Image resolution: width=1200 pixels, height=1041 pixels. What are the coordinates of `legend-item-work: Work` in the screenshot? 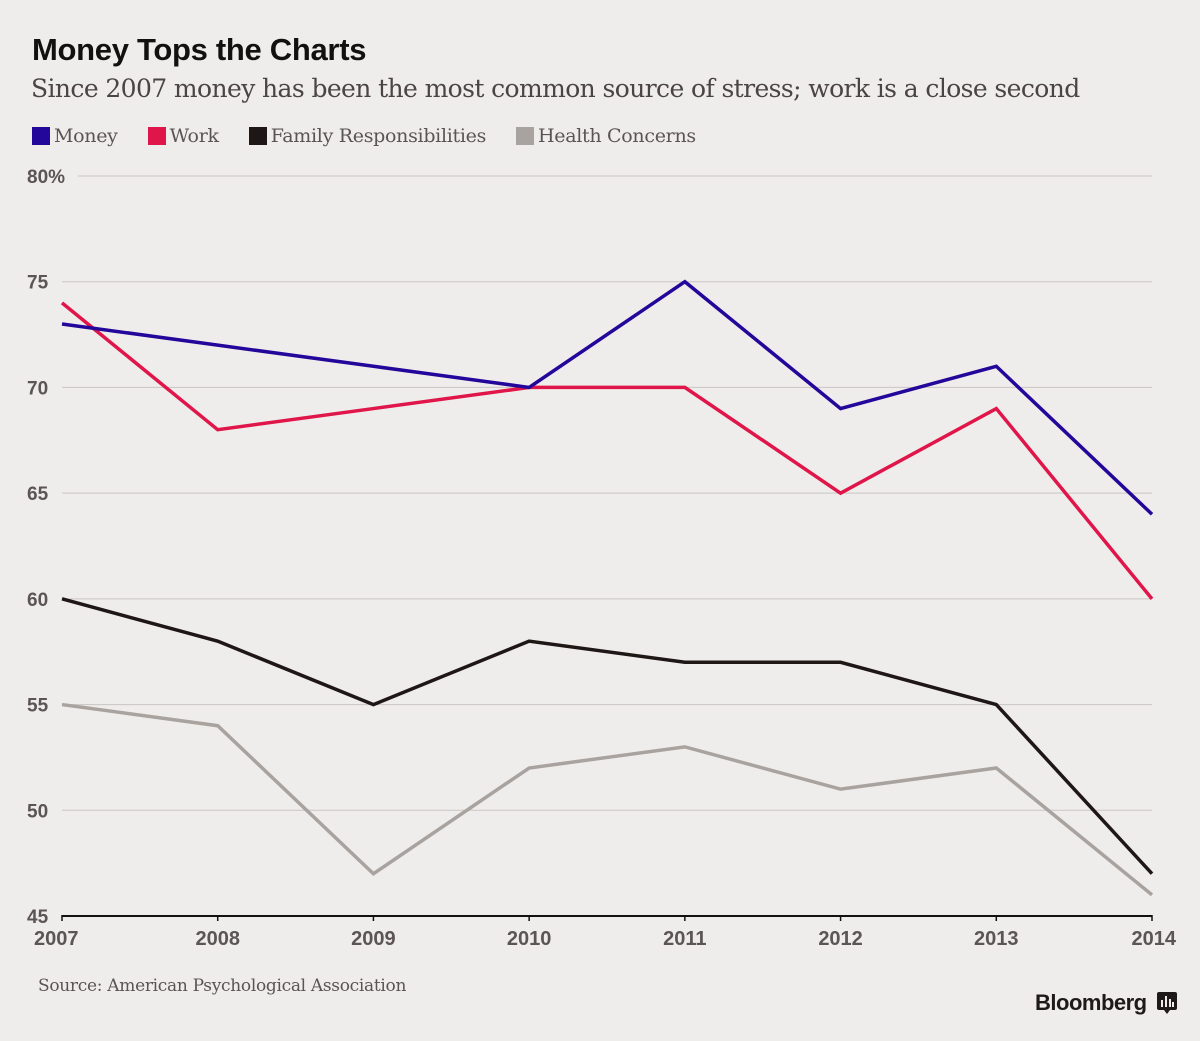 It's located at (183, 136).